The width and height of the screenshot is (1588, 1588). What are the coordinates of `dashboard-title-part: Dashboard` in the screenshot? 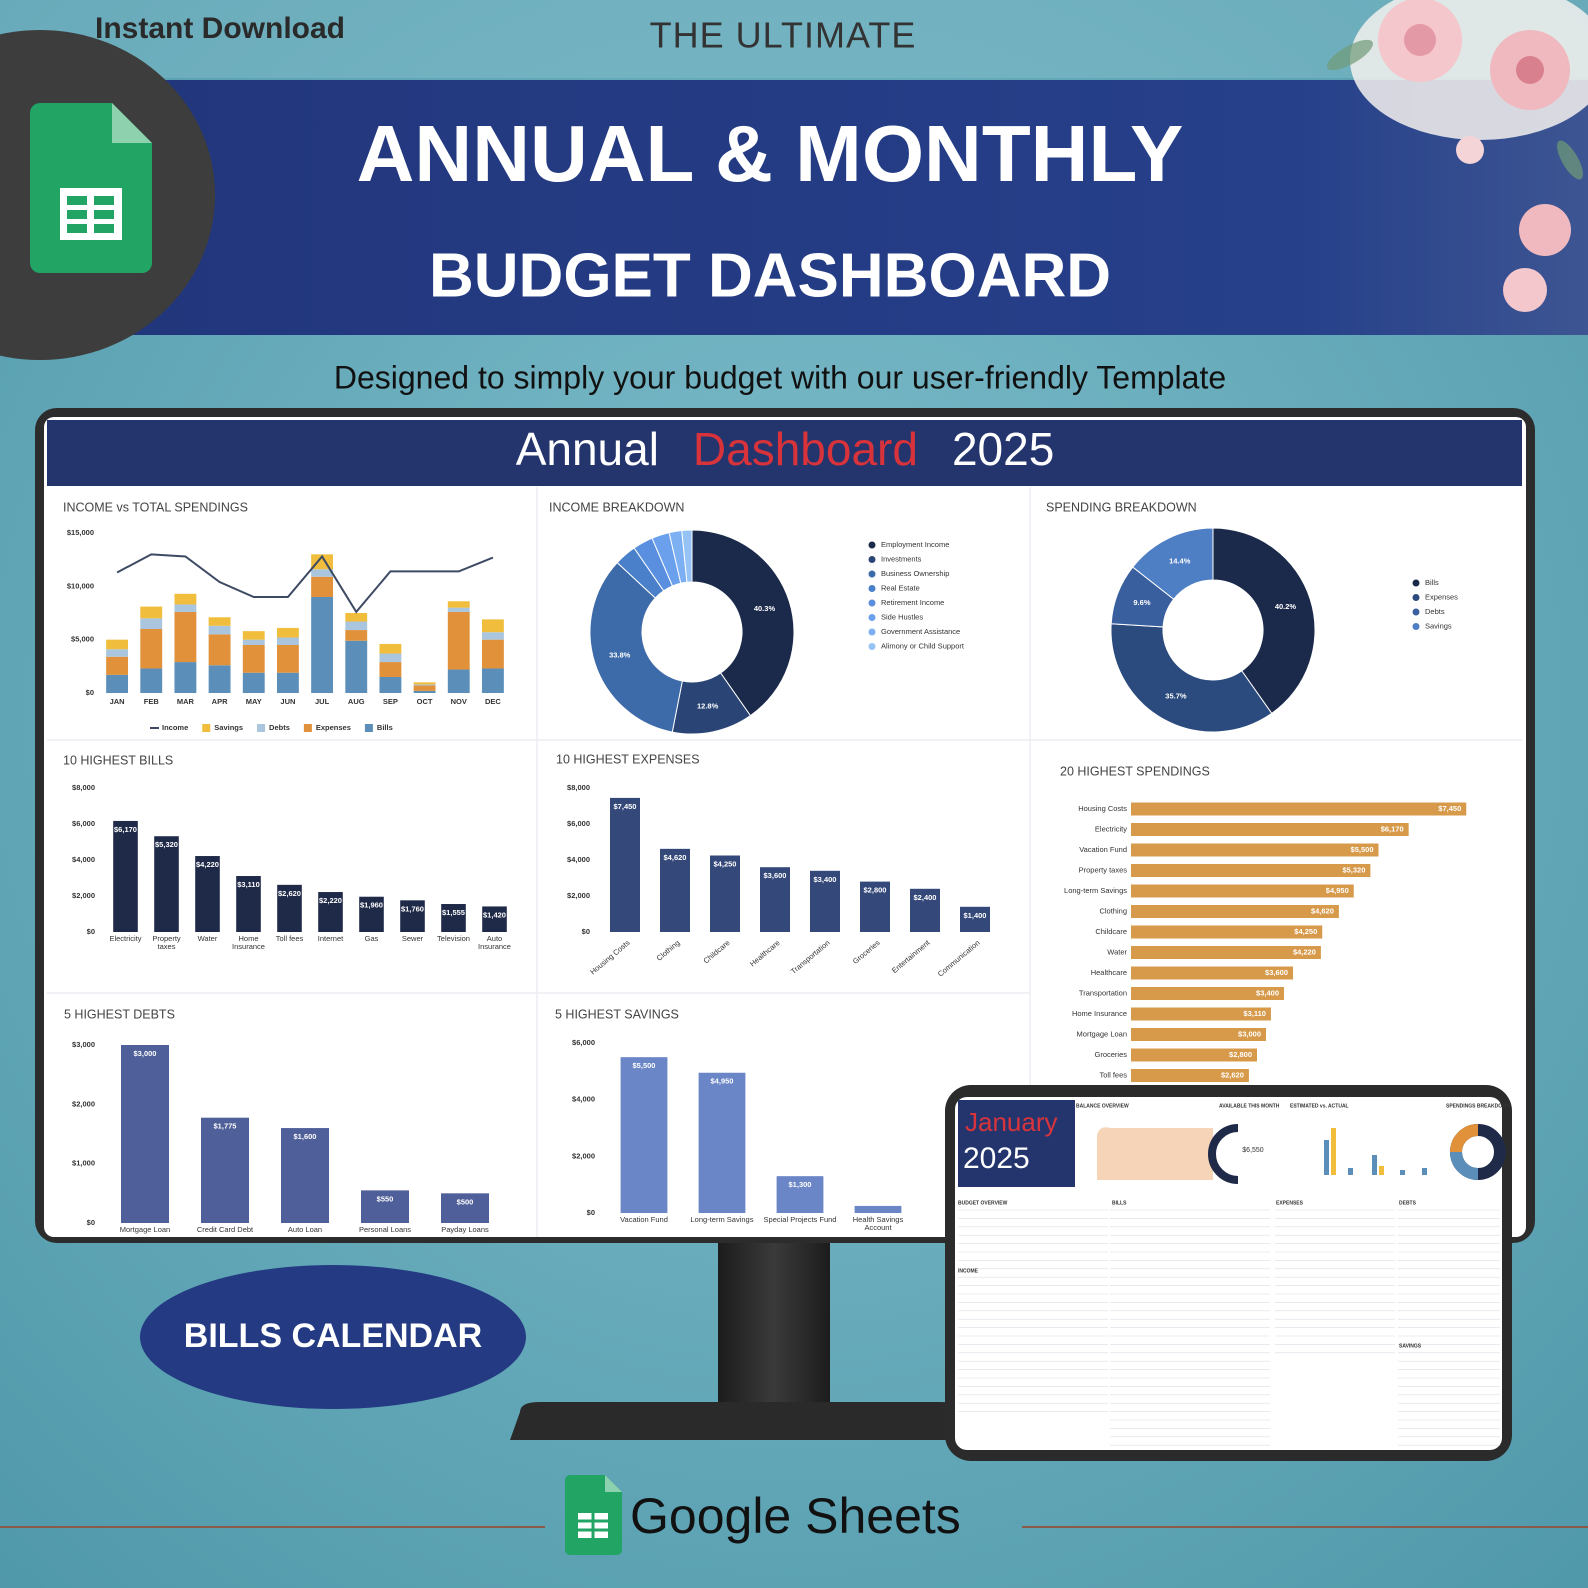 It's located at (805, 449).